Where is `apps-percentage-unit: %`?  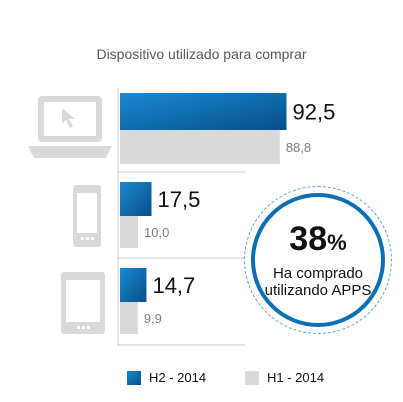
apps-percentage-unit: % is located at coordinates (337, 242).